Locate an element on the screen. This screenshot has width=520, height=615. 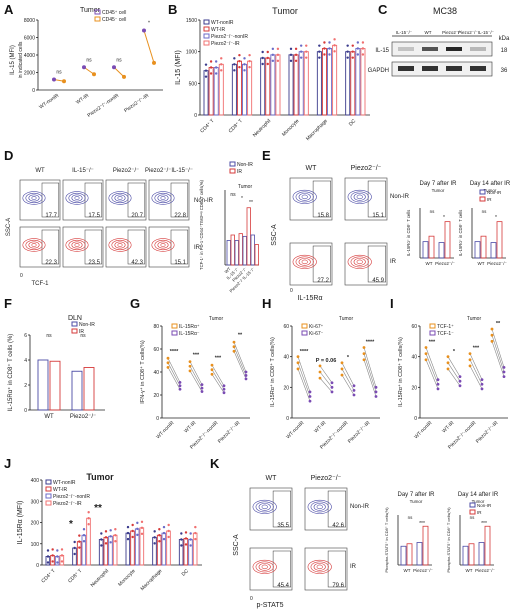
panel-c-il15-blot is located at coordinates (442, 49).